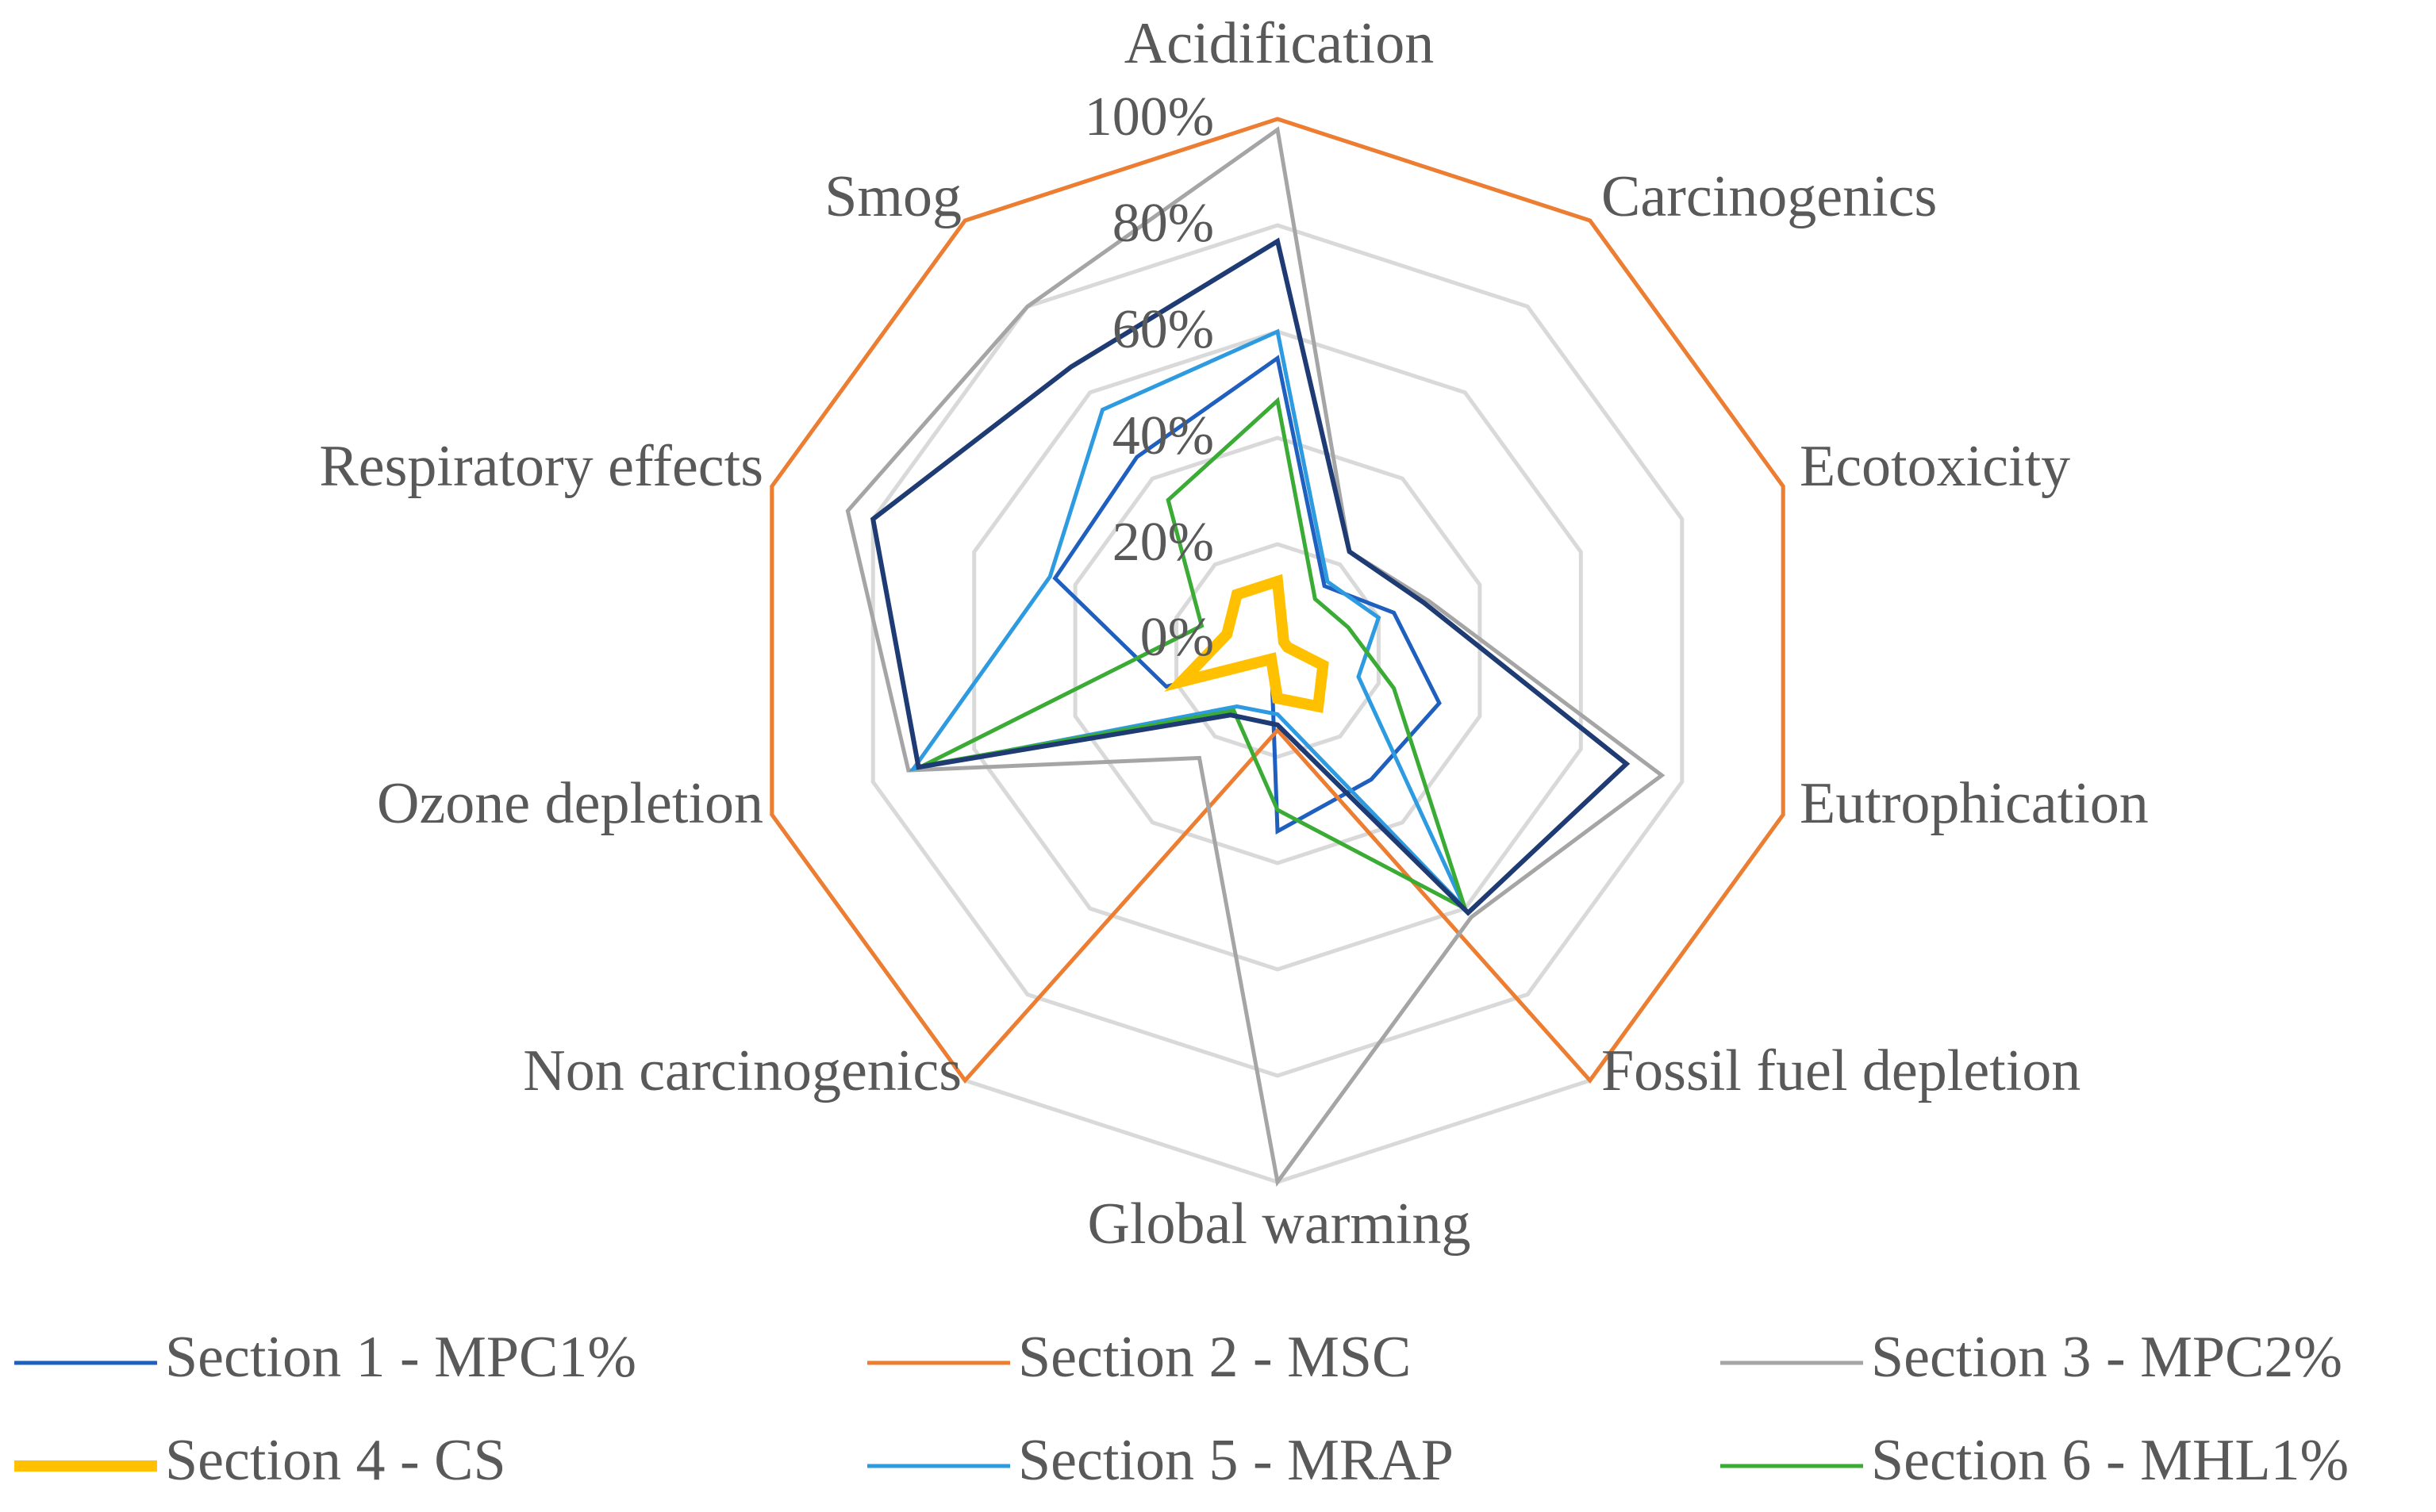 Image resolution: width=2436 pixels, height=1512 pixels. I want to click on legend-label-section-3-mpc2pct: Section 3 - MPC2%, so click(2107, 1358).